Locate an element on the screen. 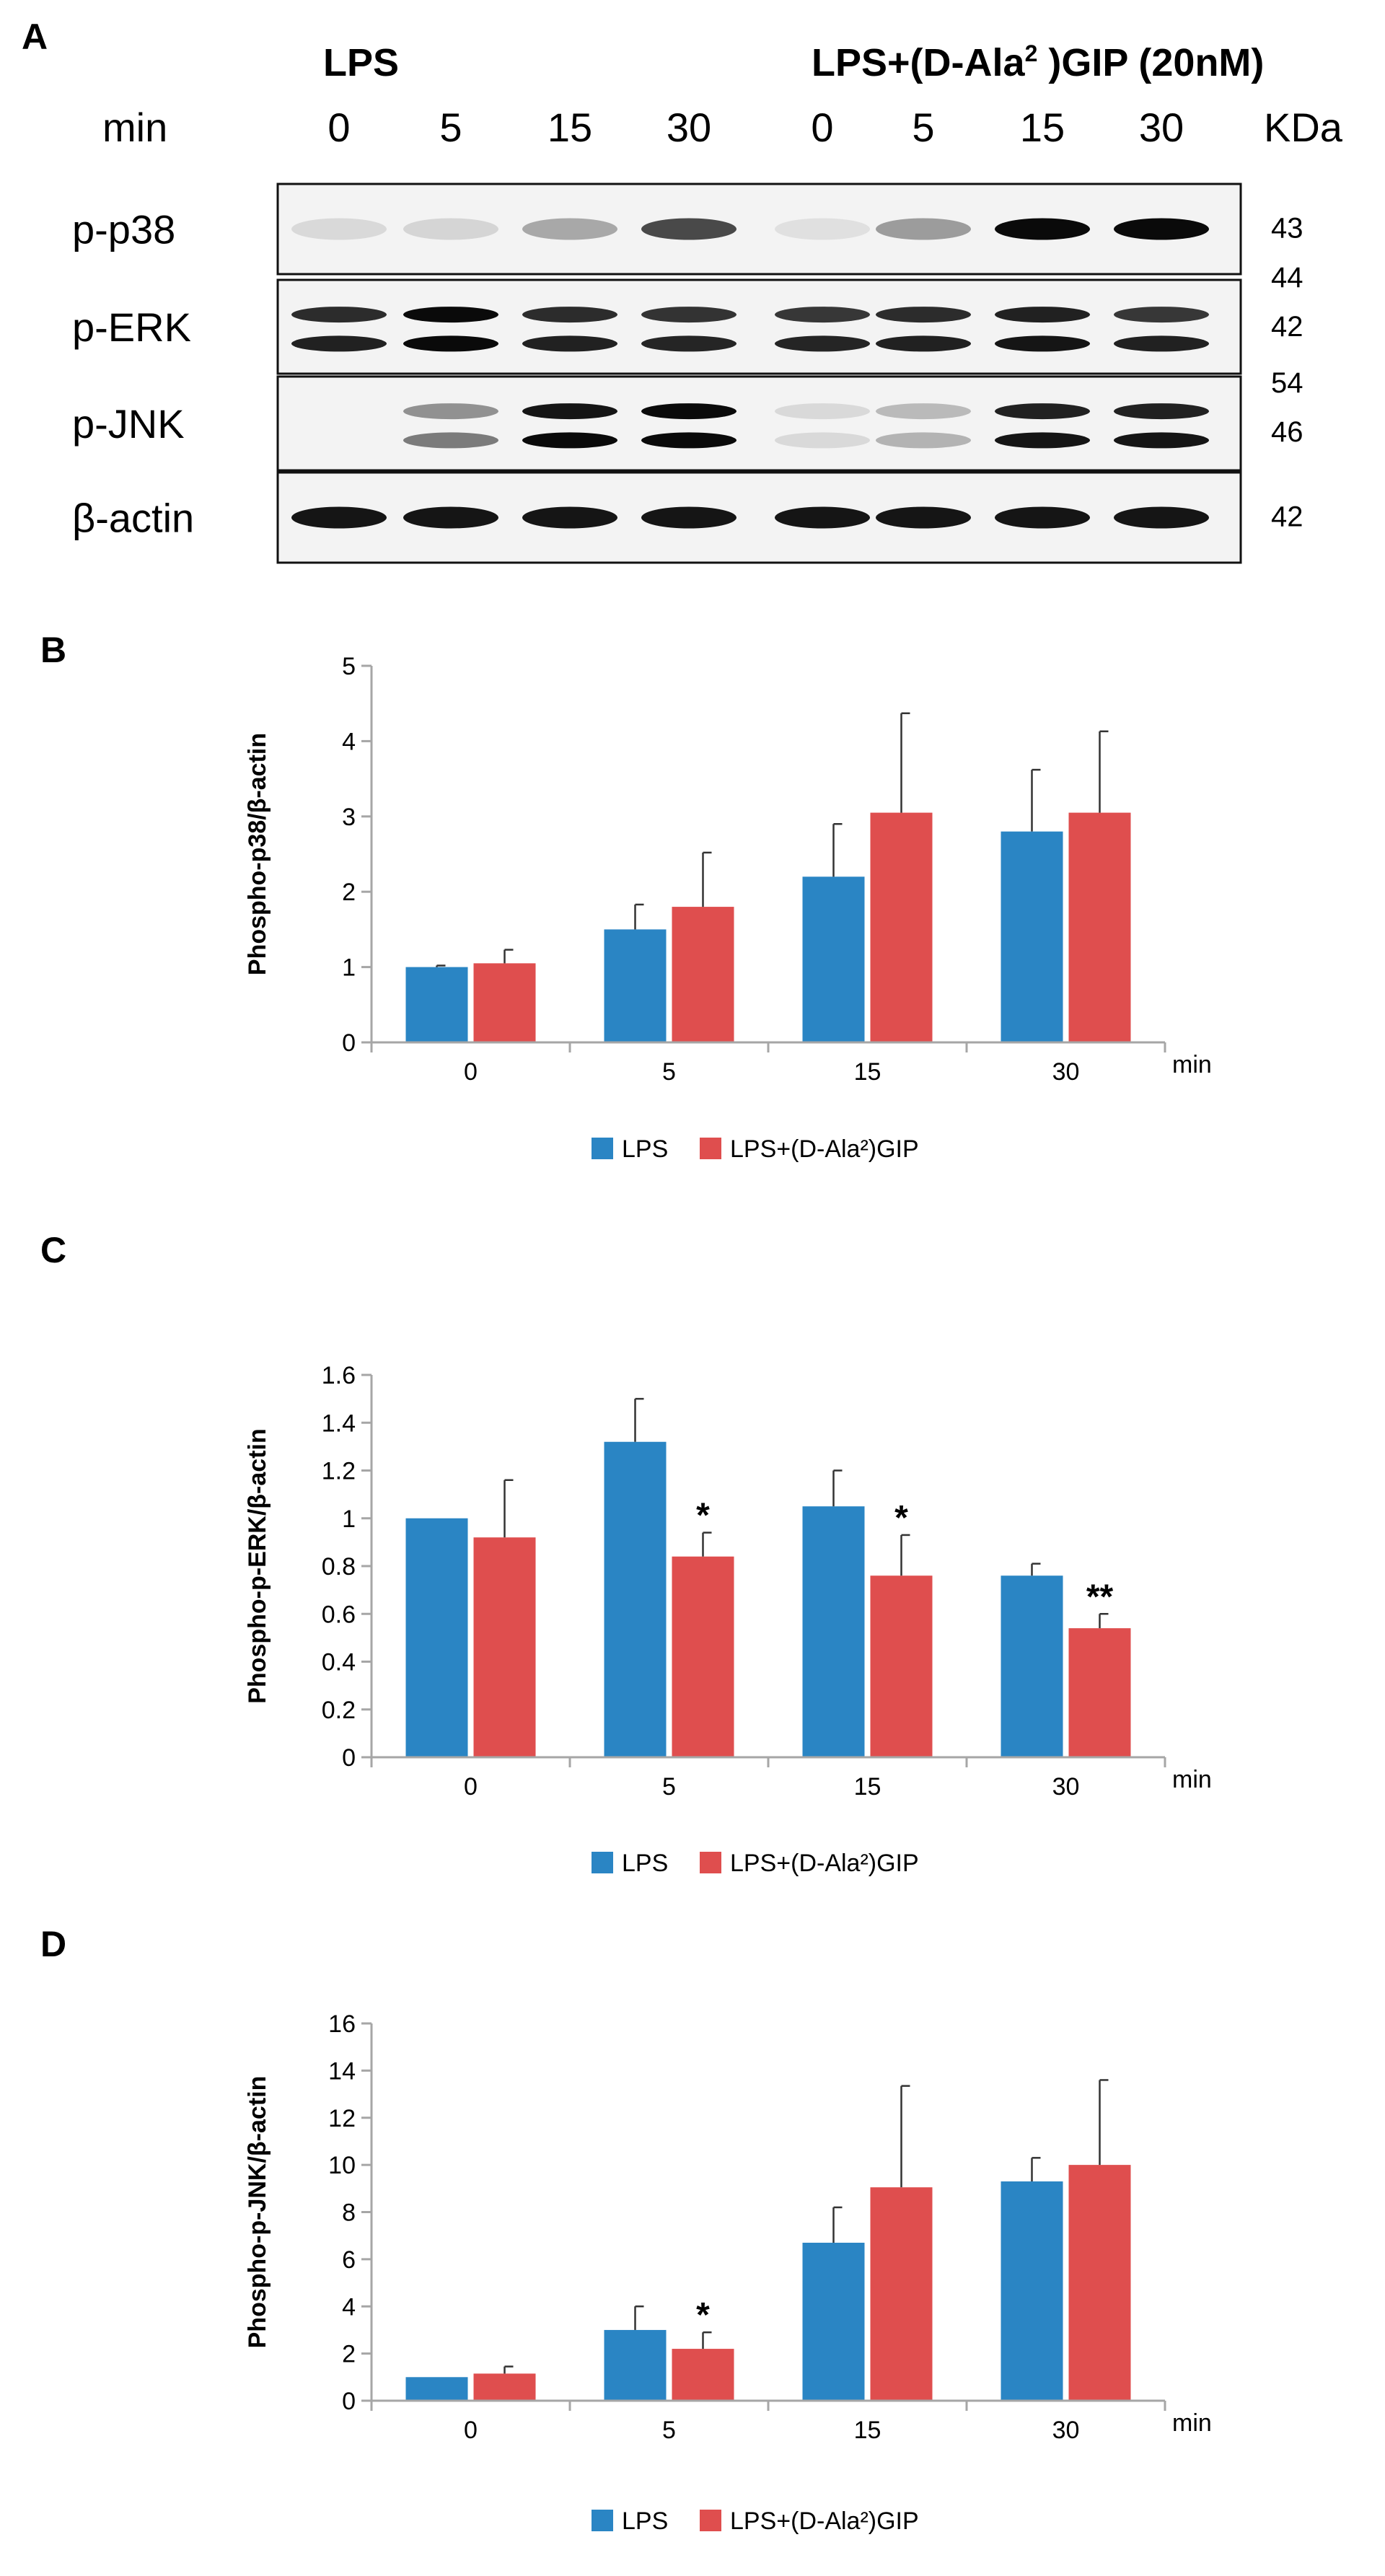 The height and width of the screenshot is (2576, 1385). time-label: 0 is located at coordinates (822, 127).